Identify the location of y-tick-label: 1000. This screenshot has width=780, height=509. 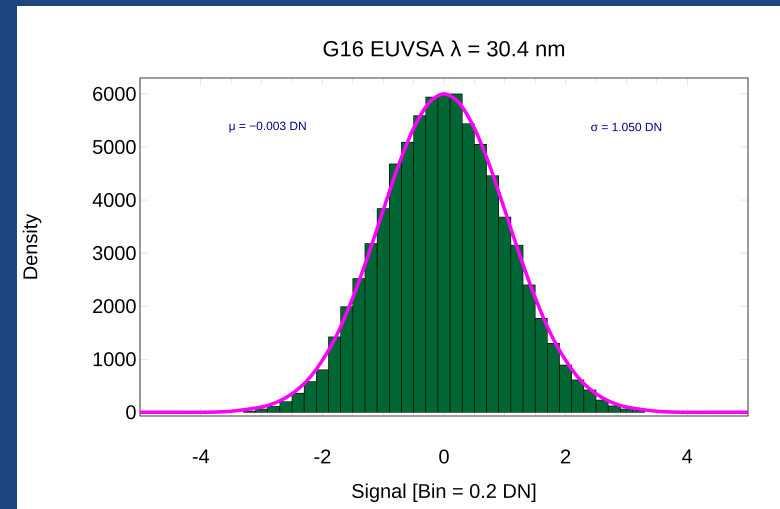
(115, 359).